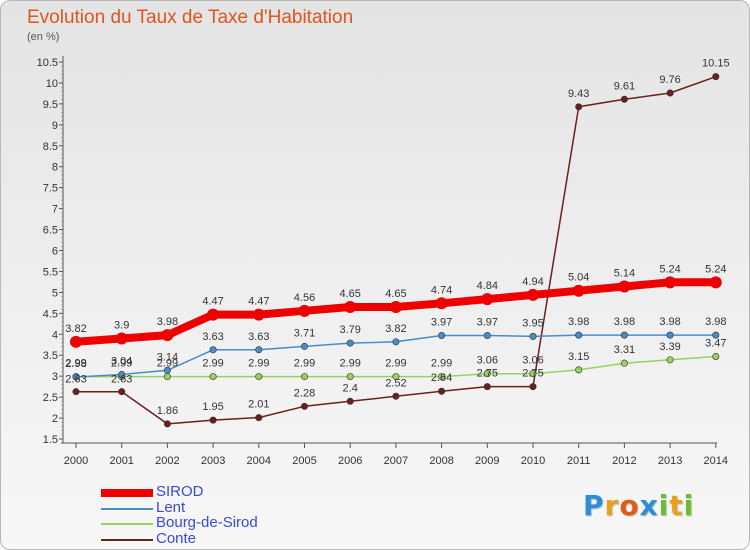  I want to click on unit-label: (en %), so click(43, 37).